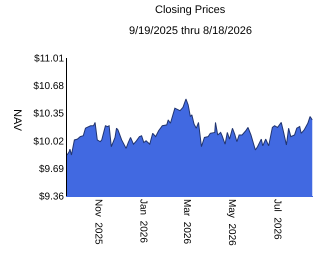  What do you see at coordinates (48, 114) in the screenshot?
I see `y-tick-label: $10.35` at bounding box center [48, 114].